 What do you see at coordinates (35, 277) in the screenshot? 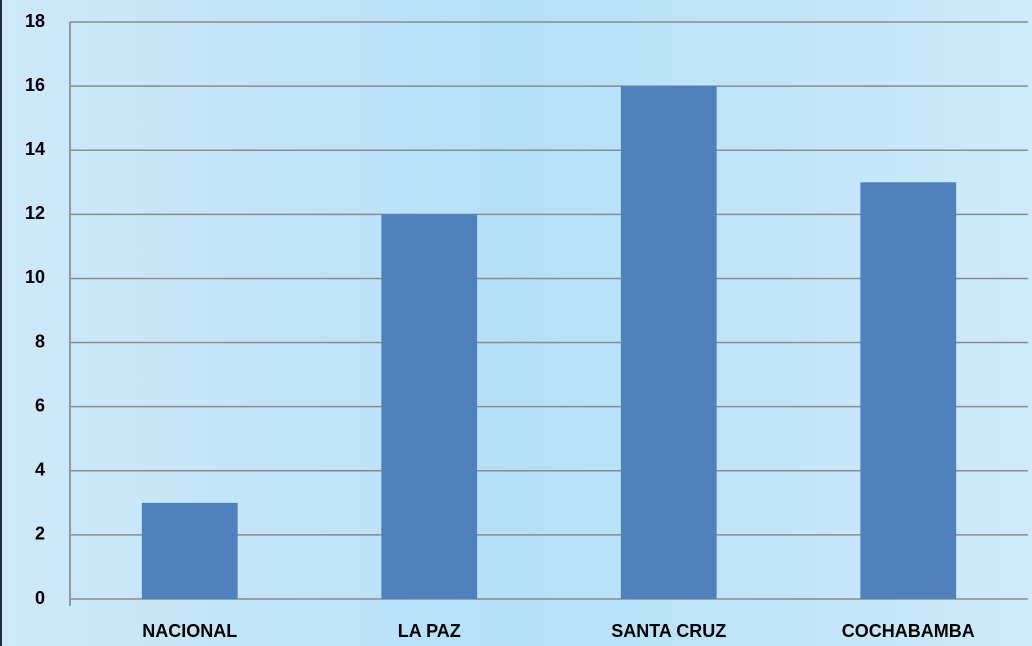
I see `y-tick-label: 10` at bounding box center [35, 277].